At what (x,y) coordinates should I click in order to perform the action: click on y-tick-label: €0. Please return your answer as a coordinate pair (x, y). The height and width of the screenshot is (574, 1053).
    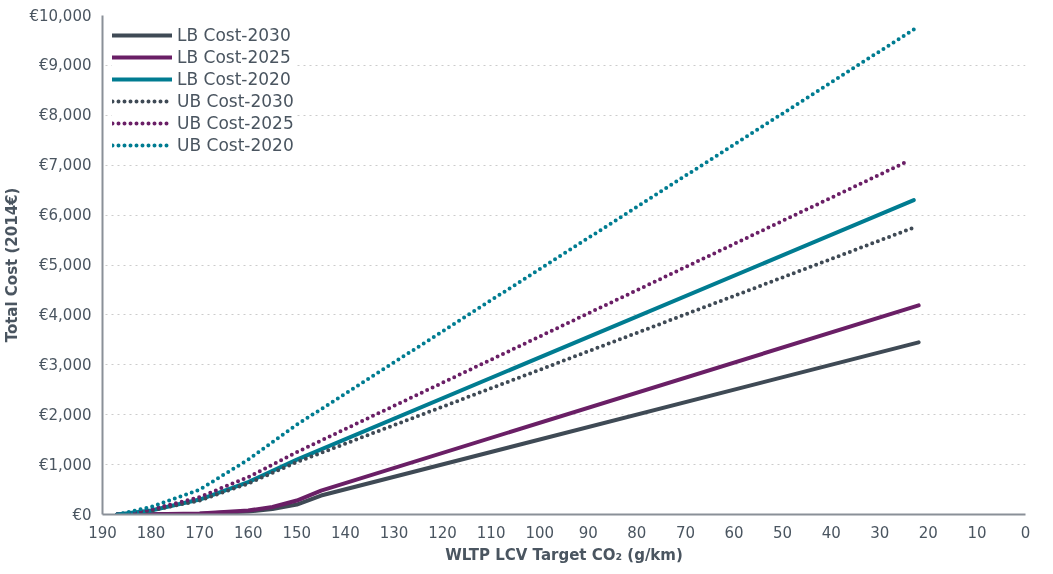
    Looking at the image, I should click on (82, 514).